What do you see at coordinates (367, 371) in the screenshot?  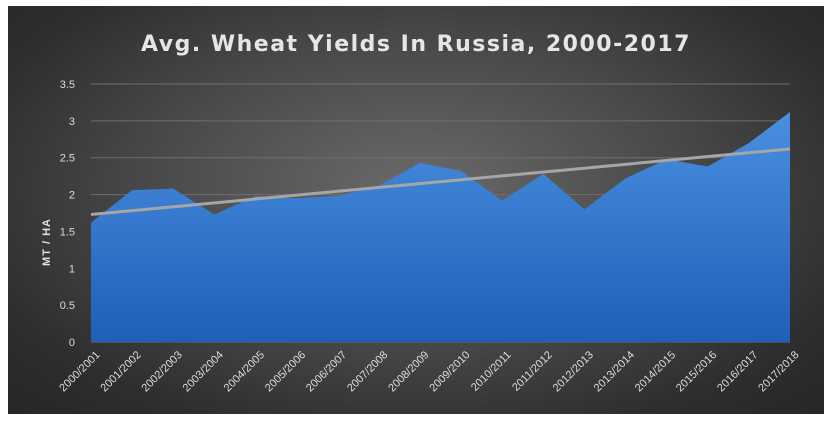 I see `x-tick-label: 2007/2008` at bounding box center [367, 371].